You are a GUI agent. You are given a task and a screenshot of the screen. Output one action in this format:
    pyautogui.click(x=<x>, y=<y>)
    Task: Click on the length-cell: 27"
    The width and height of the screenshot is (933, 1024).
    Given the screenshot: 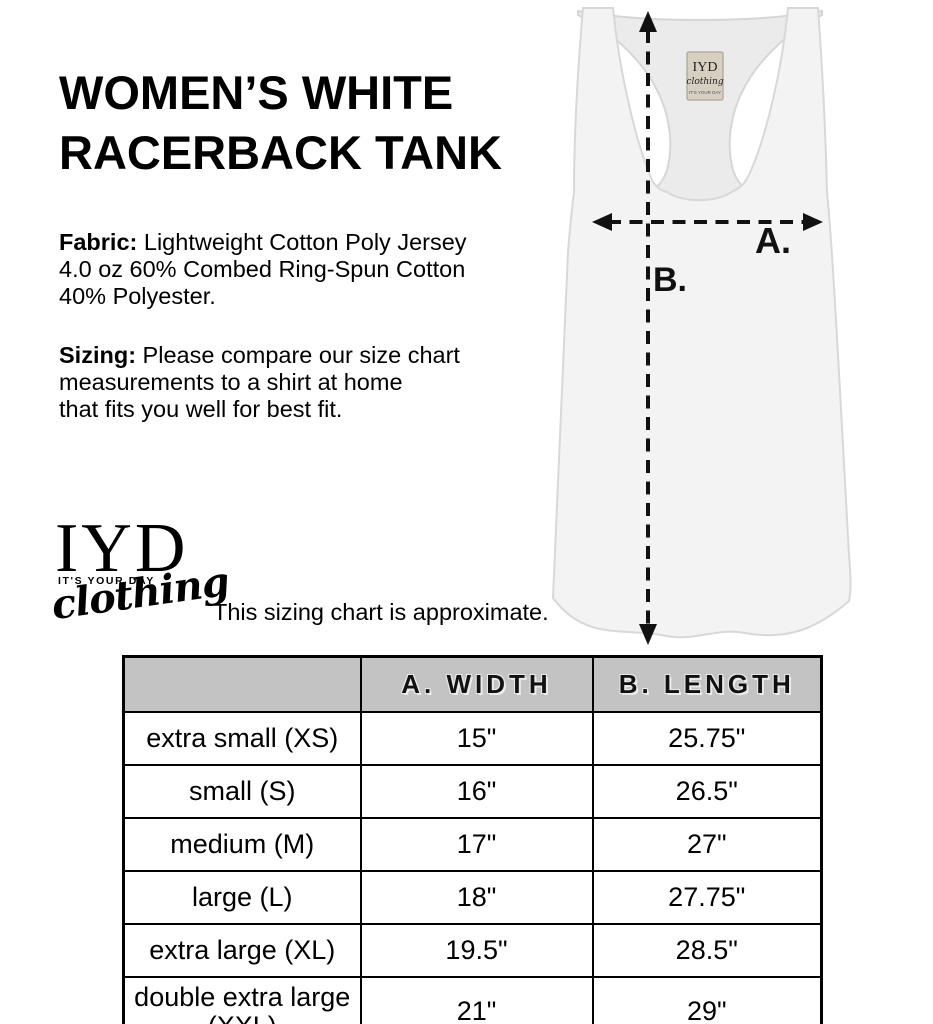 What is the action you would take?
    pyautogui.click(x=707, y=844)
    